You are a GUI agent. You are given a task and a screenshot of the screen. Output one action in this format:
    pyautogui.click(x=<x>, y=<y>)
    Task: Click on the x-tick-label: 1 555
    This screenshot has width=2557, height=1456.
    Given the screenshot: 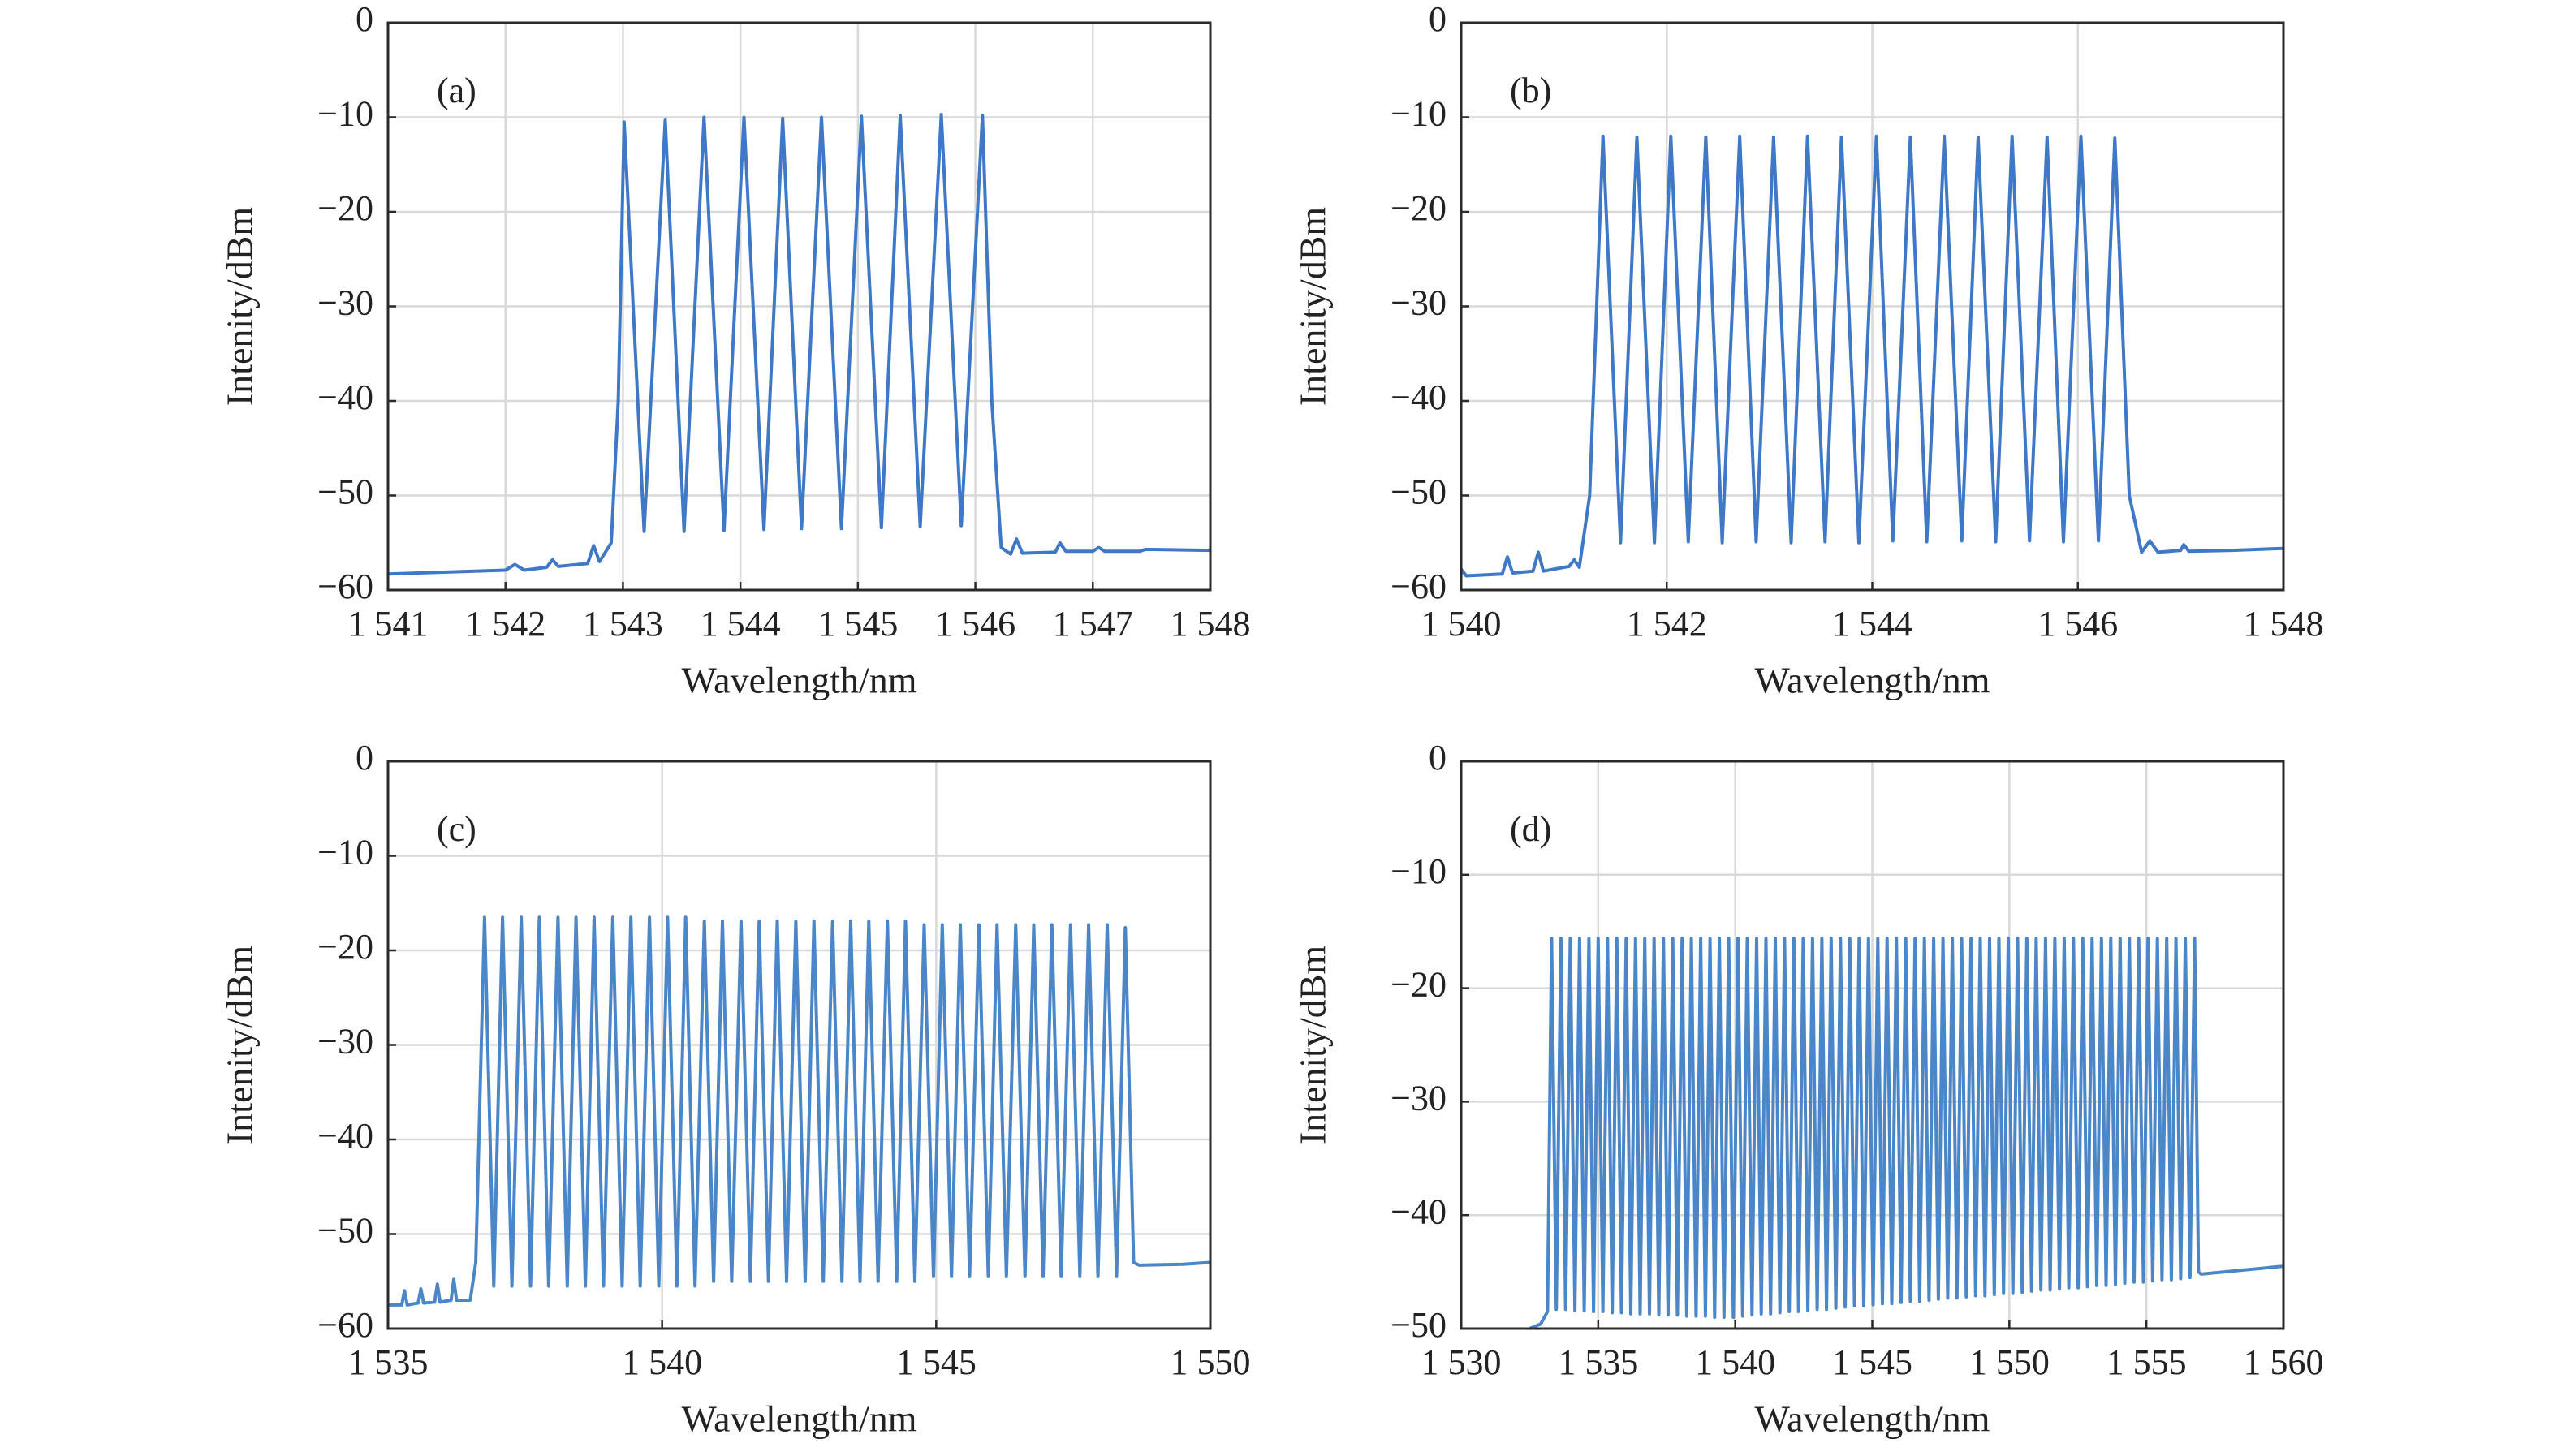 What is the action you would take?
    pyautogui.click(x=2147, y=1362)
    